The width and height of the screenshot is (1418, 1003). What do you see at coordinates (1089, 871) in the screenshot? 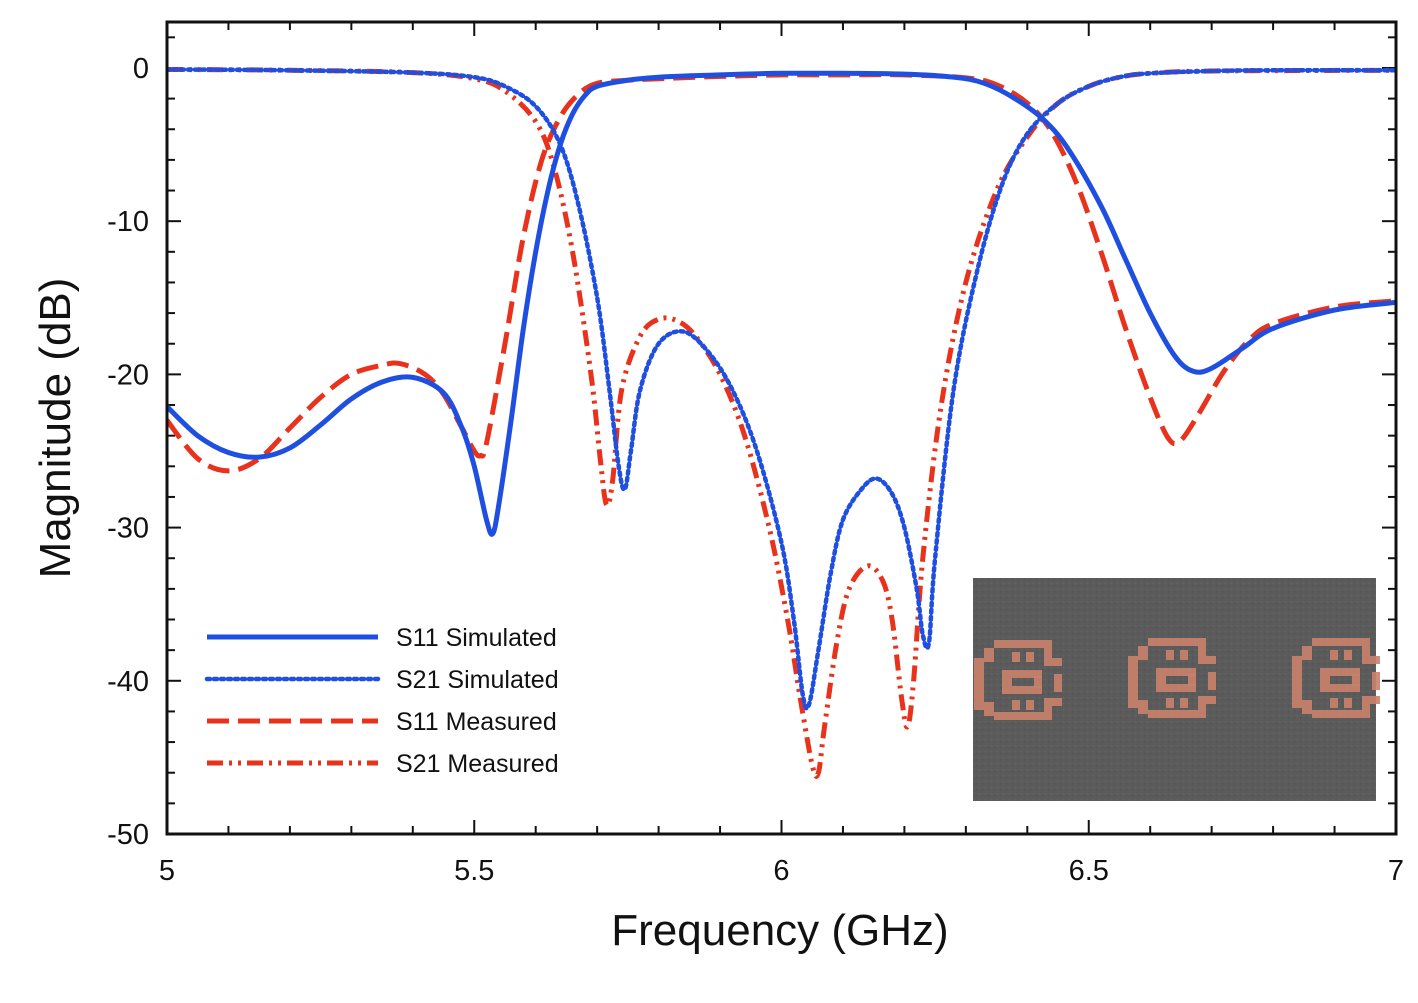
I see `x-tick-label: 6.5` at bounding box center [1089, 871].